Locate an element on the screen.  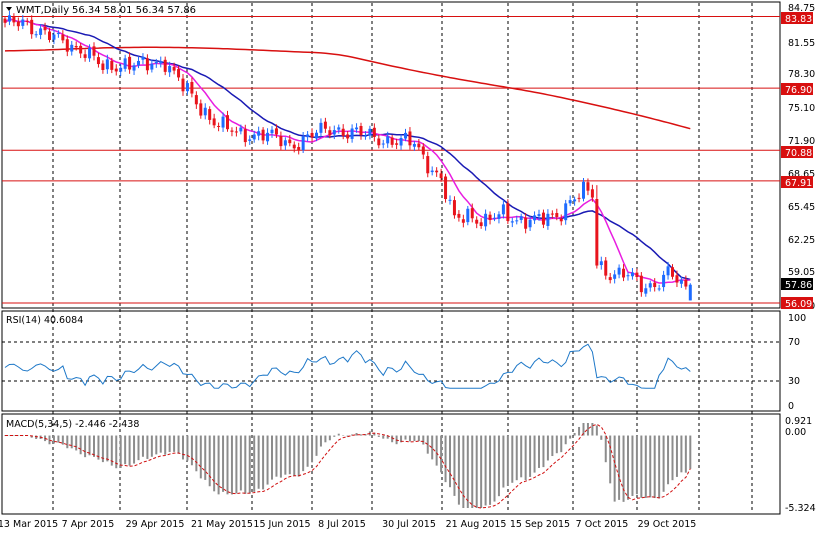
date-label: 15 Sep 2015 is located at coordinates (540, 524).